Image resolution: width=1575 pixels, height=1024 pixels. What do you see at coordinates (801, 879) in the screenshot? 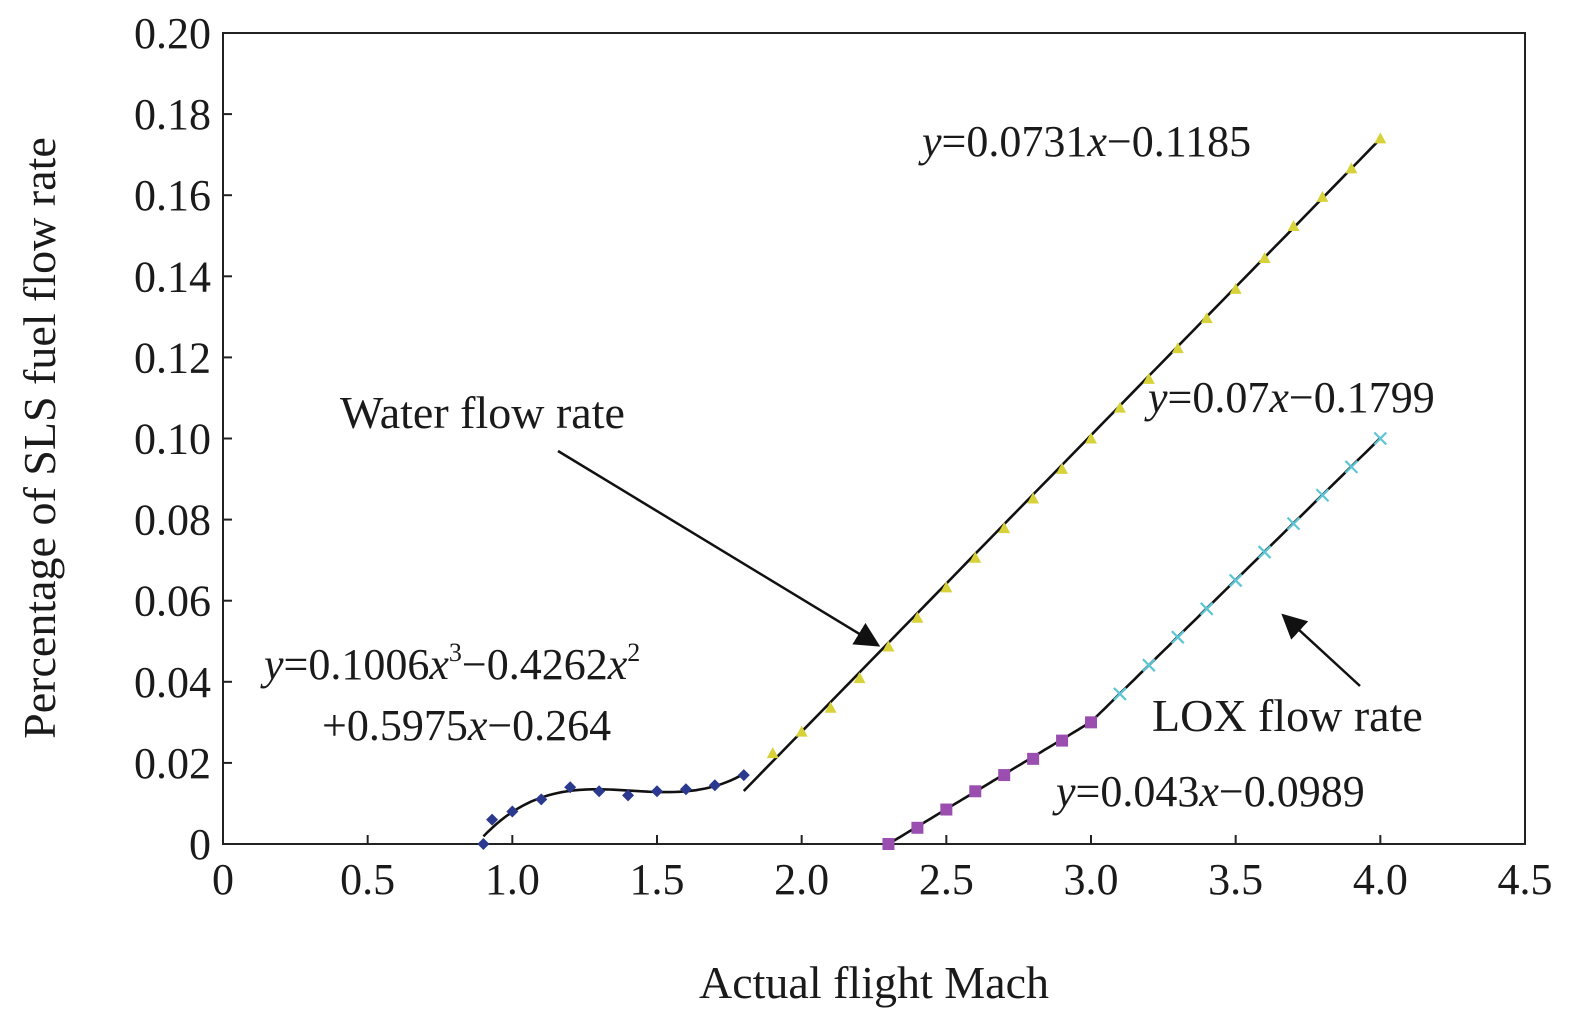
I see `x-tick-label: 2.0` at bounding box center [801, 879].